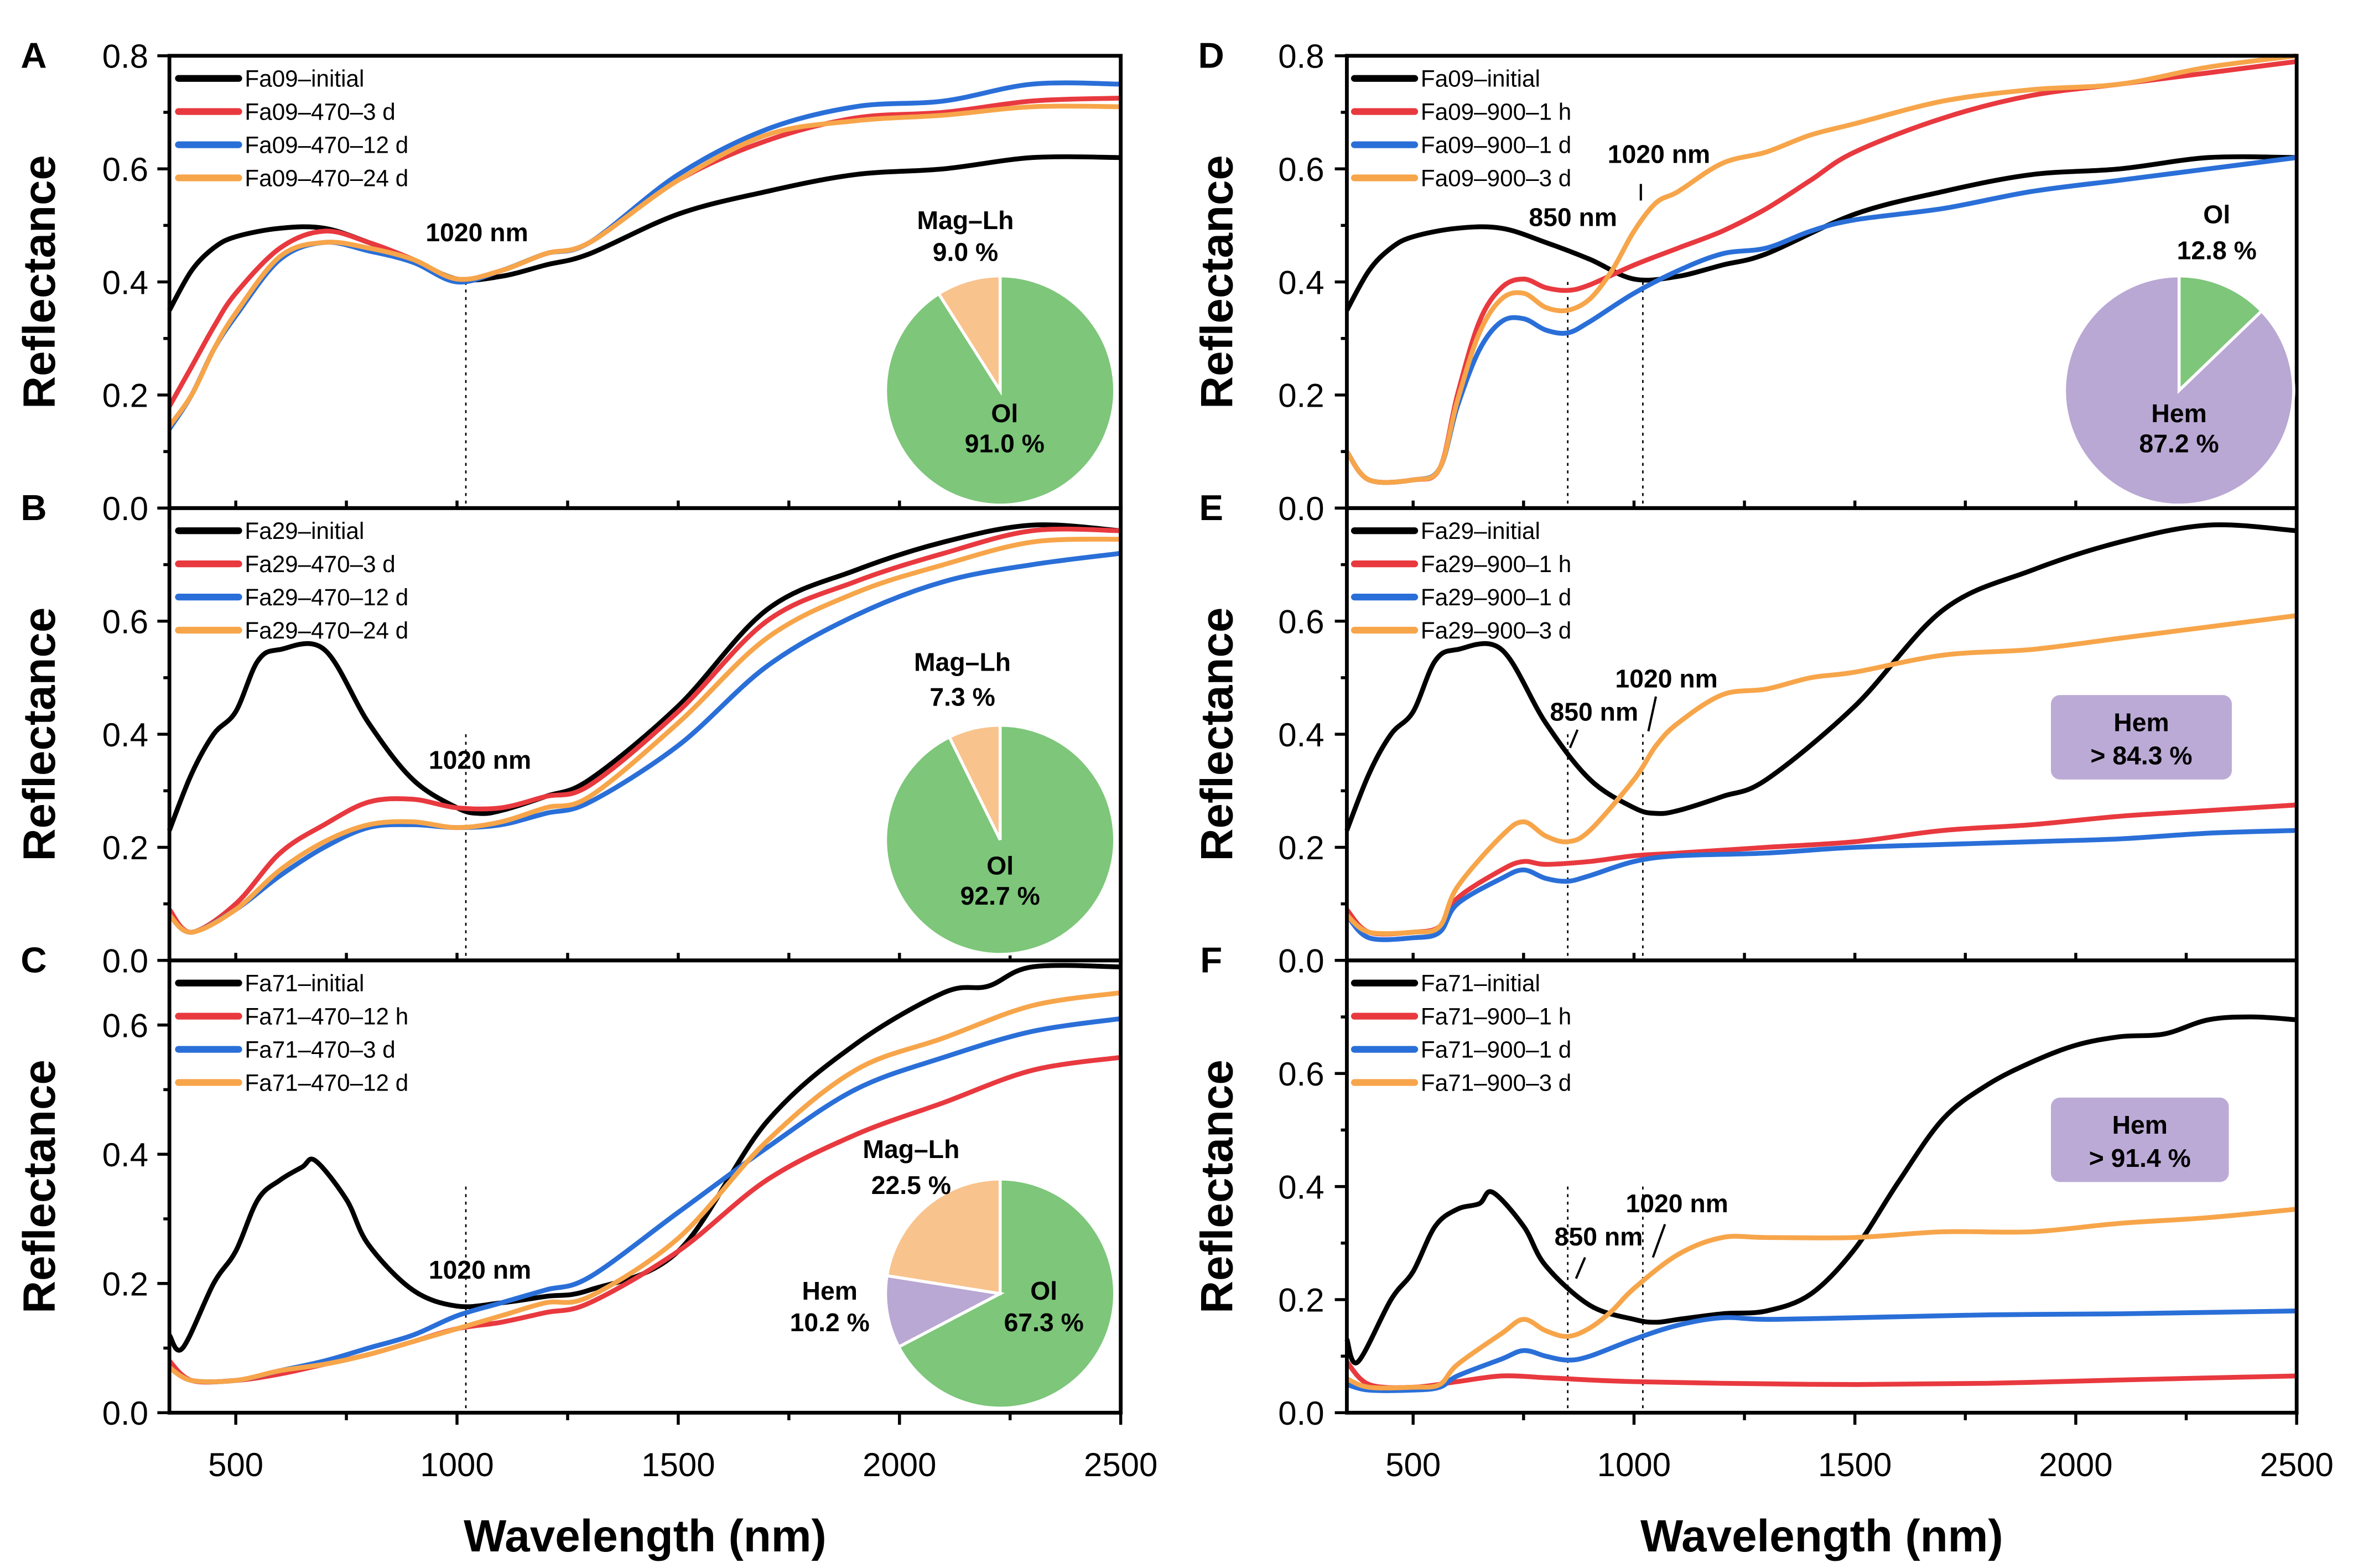 The width and height of the screenshot is (2353, 1568). I want to click on panel-label: E, so click(1211, 508).